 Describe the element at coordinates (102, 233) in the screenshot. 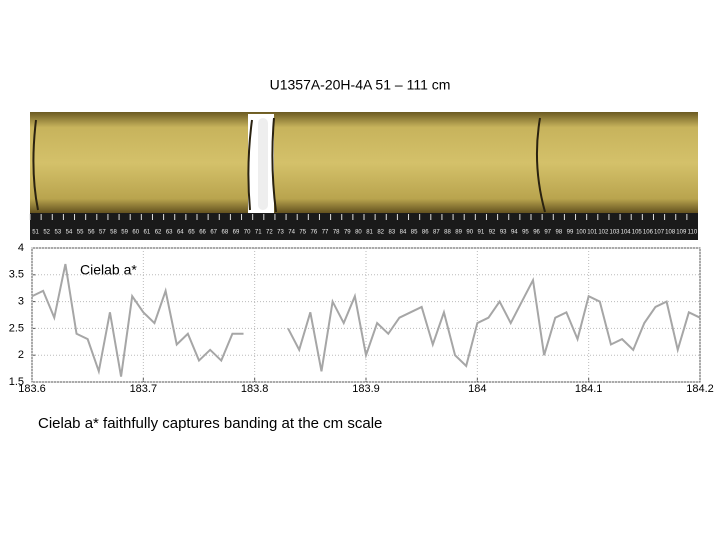

I see `core-scale-label: 57` at that location.